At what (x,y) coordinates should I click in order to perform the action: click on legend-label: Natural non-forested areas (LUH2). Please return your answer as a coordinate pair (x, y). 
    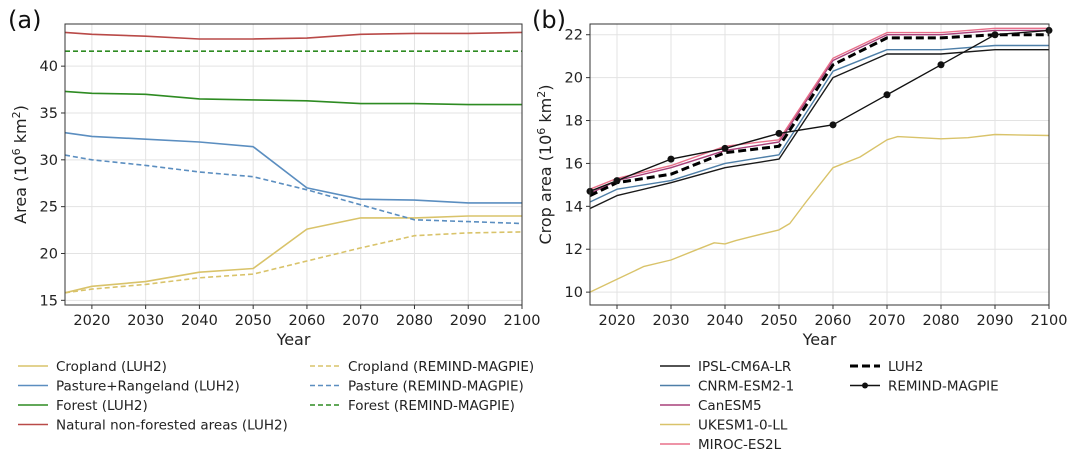
    Looking at the image, I should click on (172, 426).